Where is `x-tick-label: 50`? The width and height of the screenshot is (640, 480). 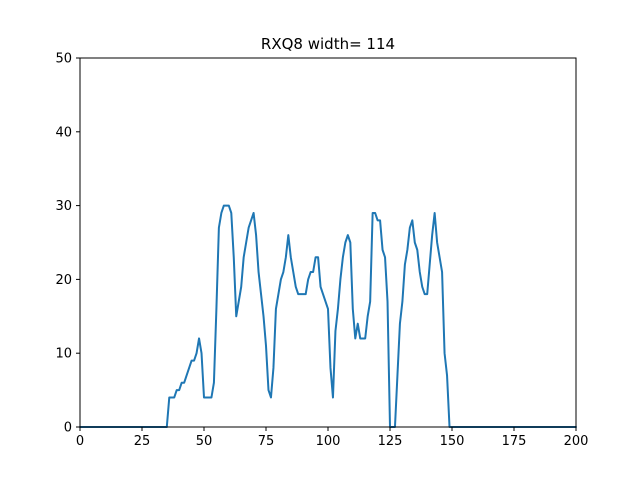
x-tick-label: 50 is located at coordinates (204, 441).